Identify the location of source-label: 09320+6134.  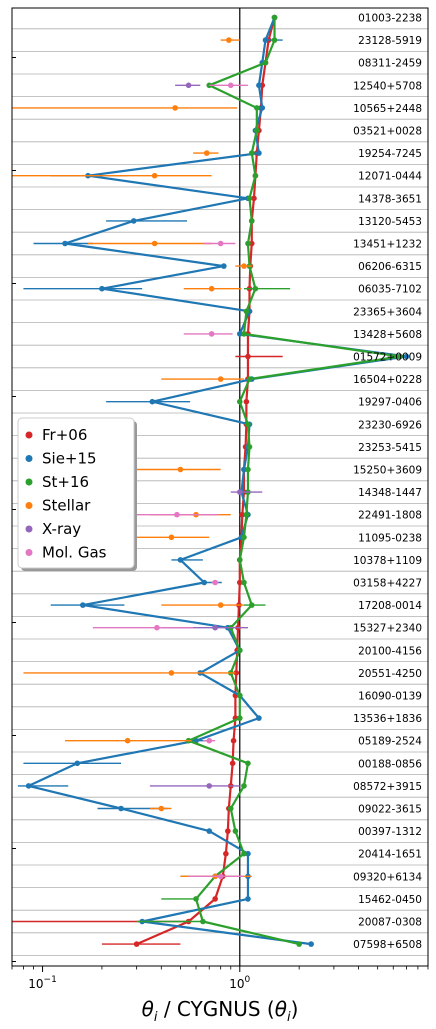
(387, 877).